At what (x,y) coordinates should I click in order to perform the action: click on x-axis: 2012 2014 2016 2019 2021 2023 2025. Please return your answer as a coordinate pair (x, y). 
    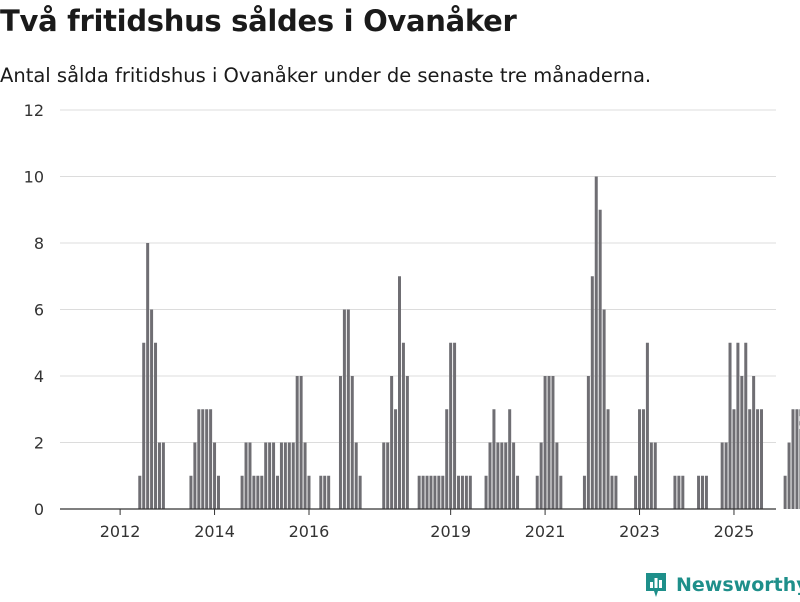
    Looking at the image, I should click on (418, 524).